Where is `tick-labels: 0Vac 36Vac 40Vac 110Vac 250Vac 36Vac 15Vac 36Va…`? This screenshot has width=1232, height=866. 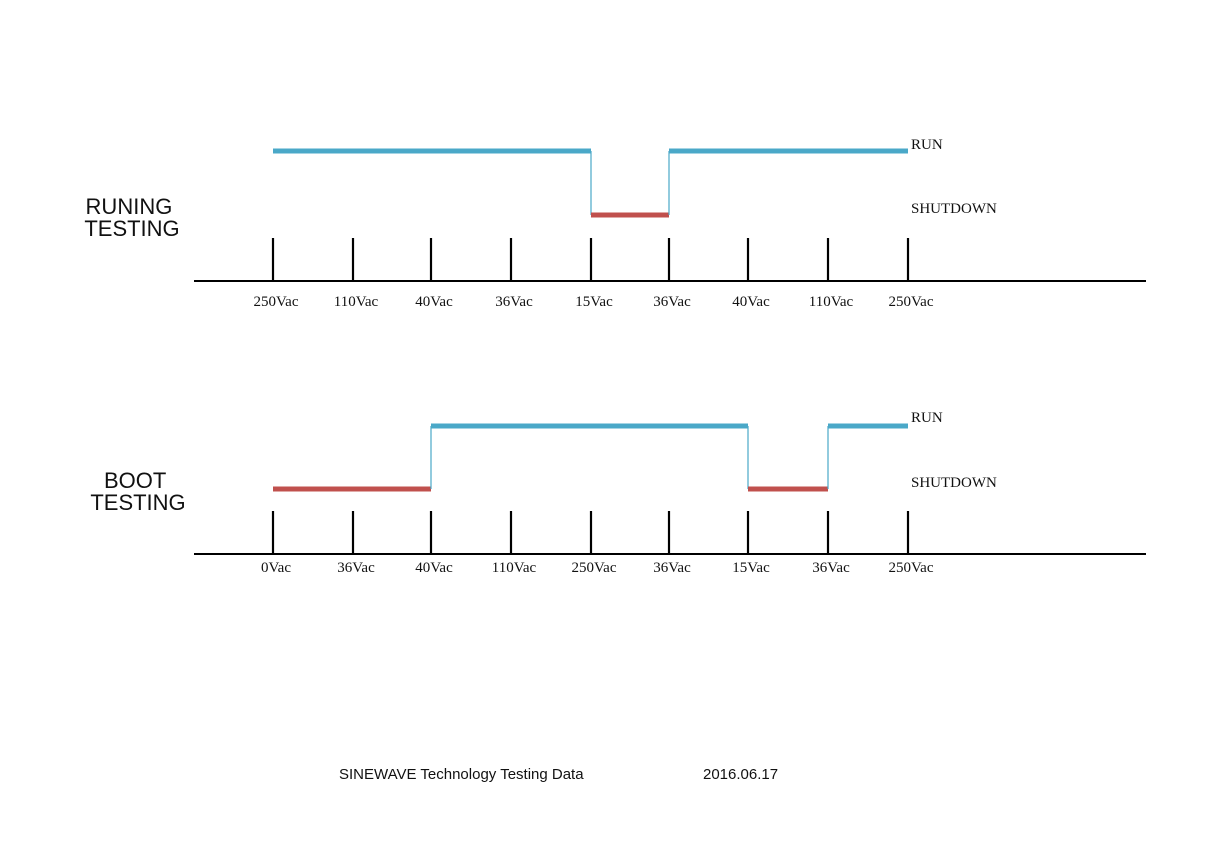 tick-labels: 0Vac 36Vac 40Vac 110Vac 250Vac 36Vac 15Vac 36Va… is located at coordinates (597, 568).